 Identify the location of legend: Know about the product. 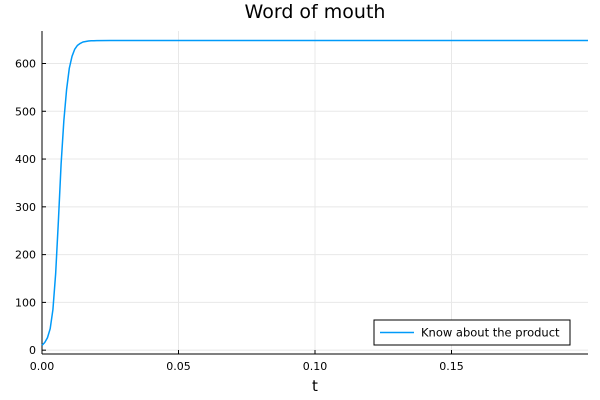
(472, 332).